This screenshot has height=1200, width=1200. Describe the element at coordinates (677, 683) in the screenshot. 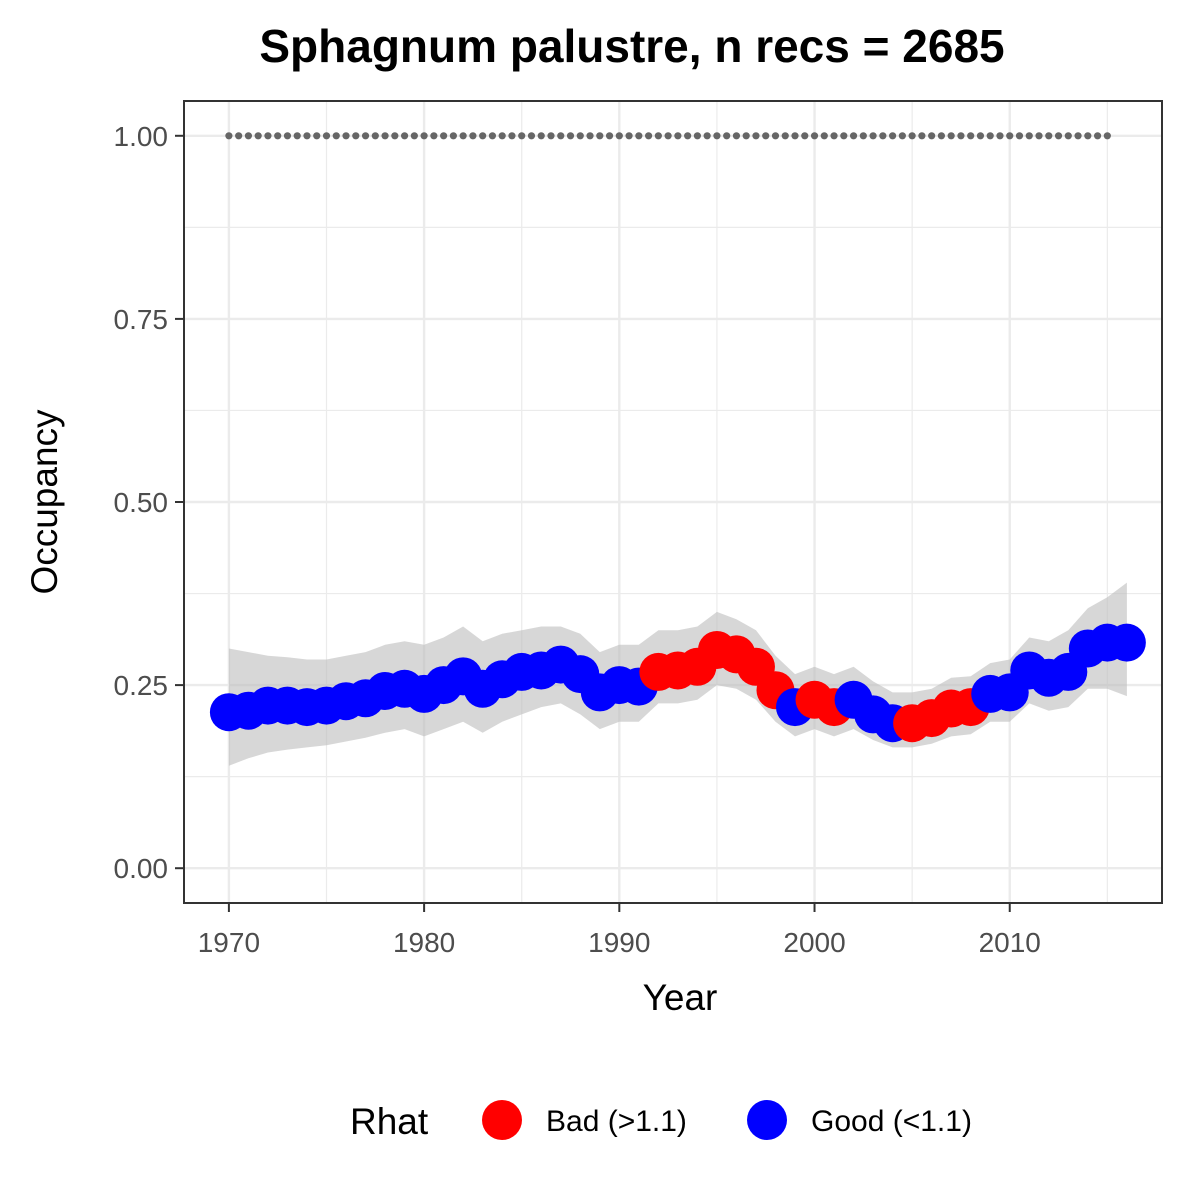

I see `data-points-layer` at that location.